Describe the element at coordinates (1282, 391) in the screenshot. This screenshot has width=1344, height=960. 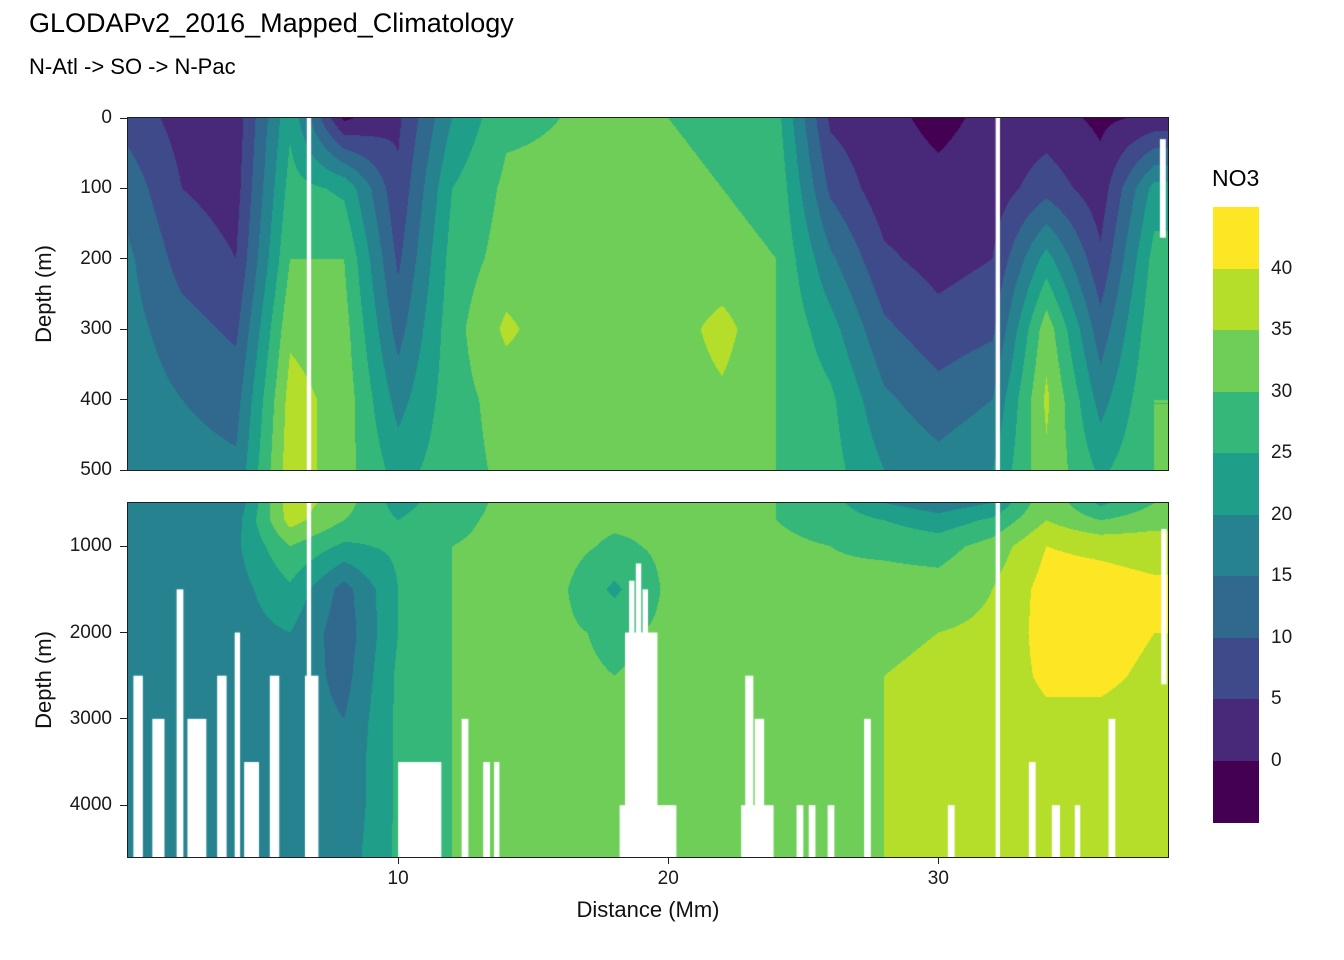
I see `legend-tick-label: 30` at that location.